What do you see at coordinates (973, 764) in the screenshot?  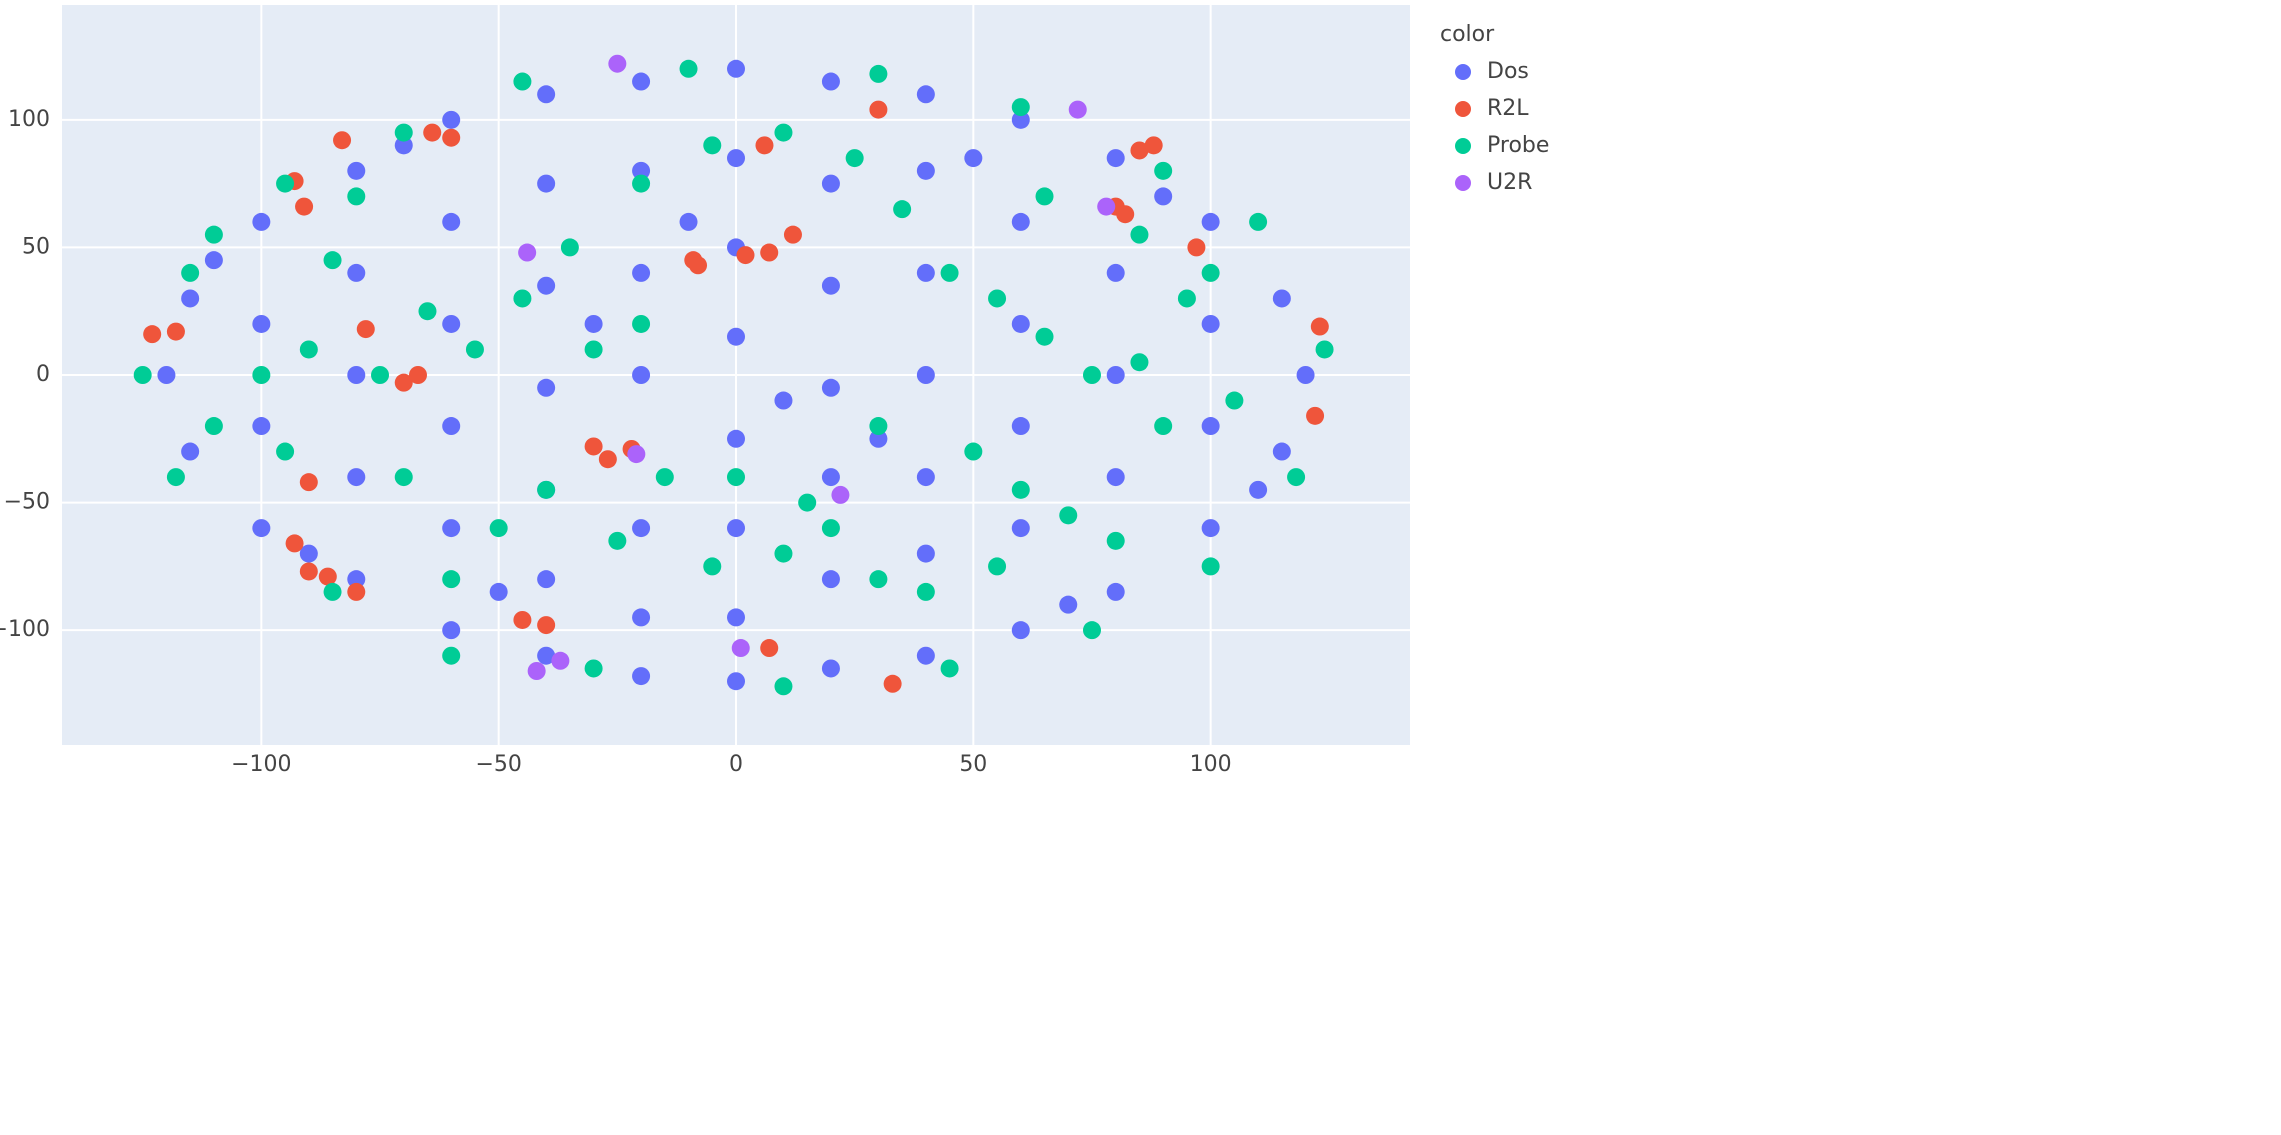 I see `x-tick-label: 50` at bounding box center [973, 764].